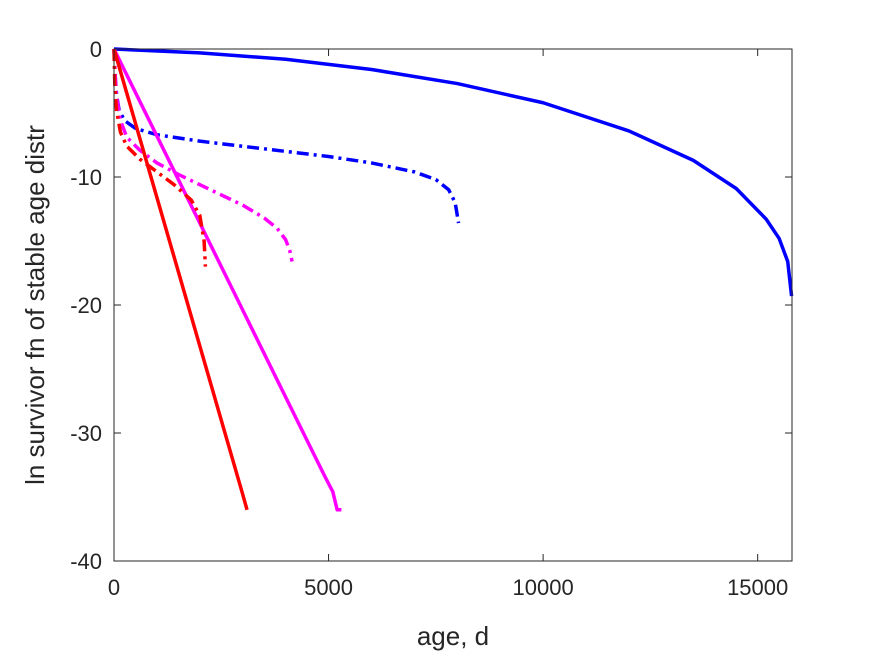 The width and height of the screenshot is (875, 656). I want to click on x-tick-label: 5000, so click(328, 587).